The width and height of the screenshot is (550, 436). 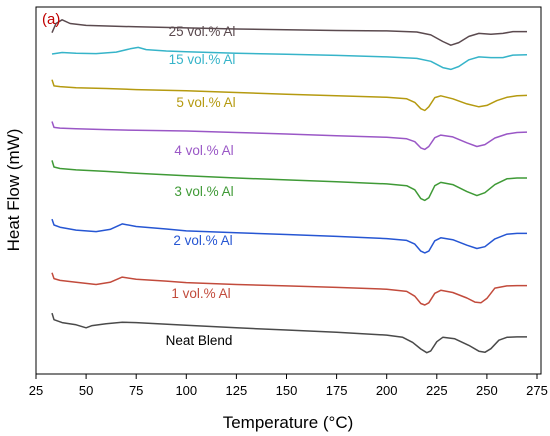 What do you see at coordinates (36, 390) in the screenshot?
I see `x-tick-label: 25` at bounding box center [36, 390].